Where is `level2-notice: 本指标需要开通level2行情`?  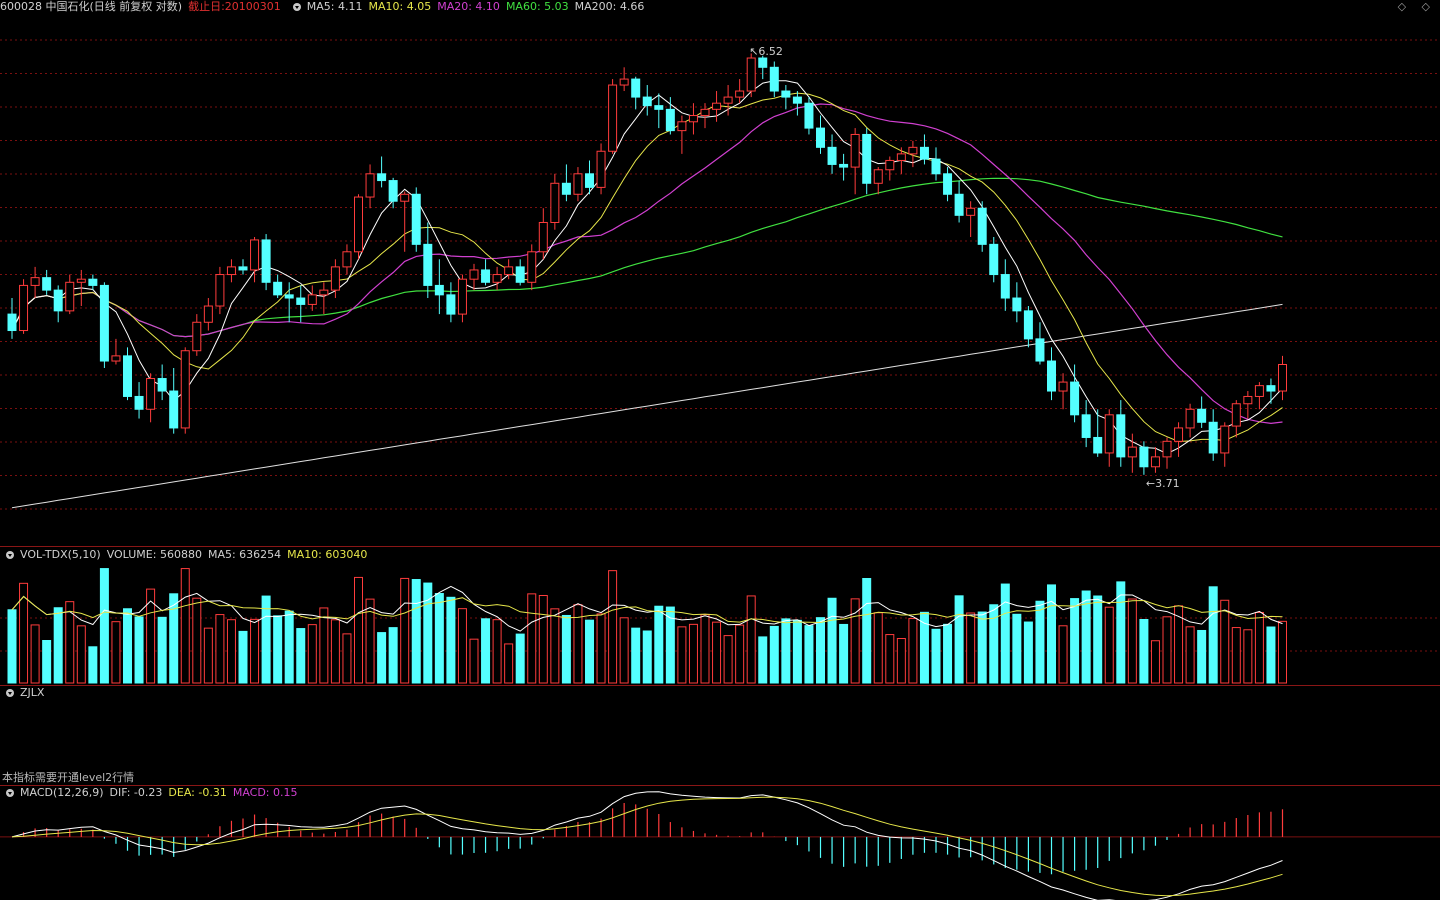 level2-notice: 本指标需要开通level2行情 is located at coordinates (68, 777).